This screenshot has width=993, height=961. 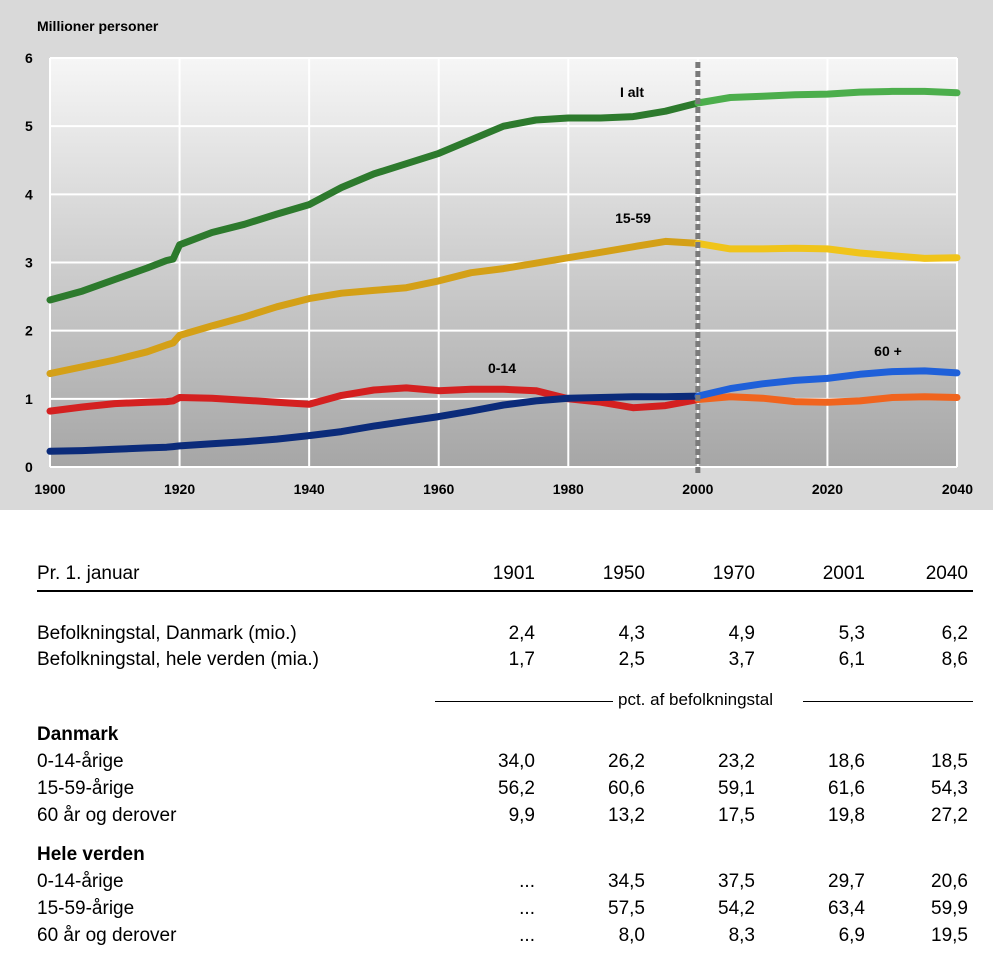 I want to click on table-header: Pr. 1. januar 1901 1950 1970 2001 2040, so click(x=496, y=576).